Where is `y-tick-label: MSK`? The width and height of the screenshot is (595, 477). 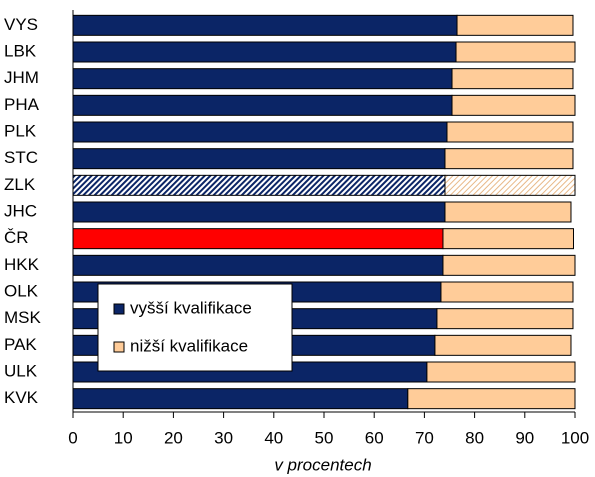 y-tick-label: MSK is located at coordinates (23, 317).